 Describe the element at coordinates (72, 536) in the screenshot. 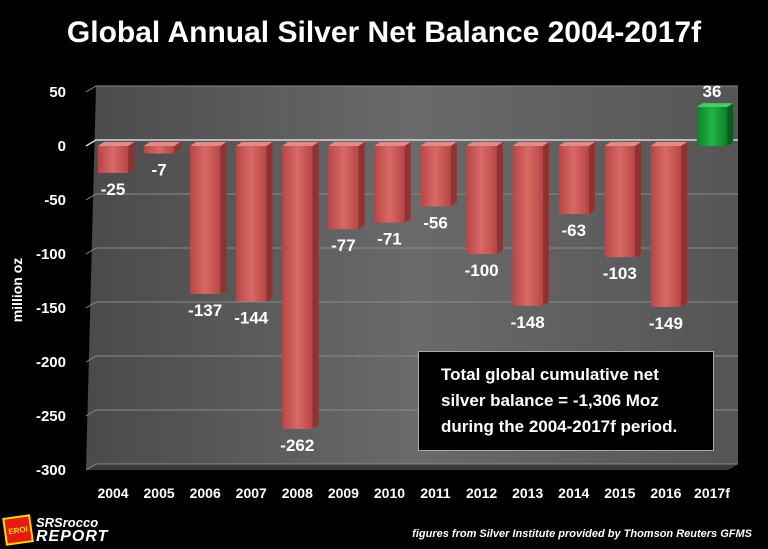

I see `logo-line-2: REPORT` at that location.